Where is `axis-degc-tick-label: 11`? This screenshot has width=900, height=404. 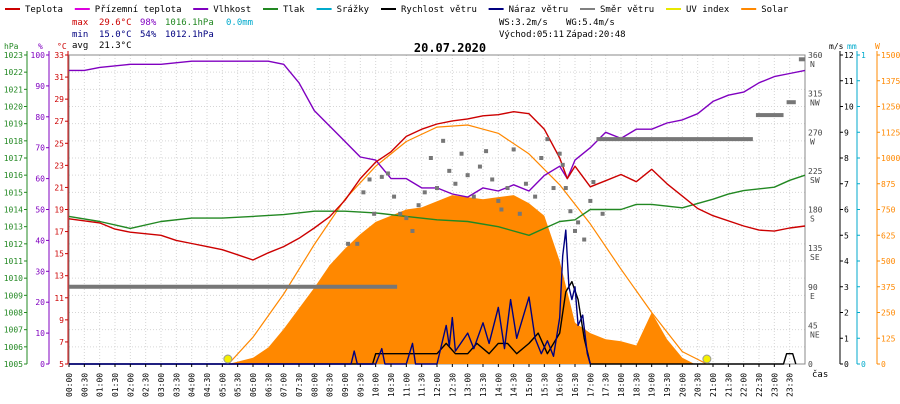 axis-degc-tick-label: 11 is located at coordinates (59, 298).